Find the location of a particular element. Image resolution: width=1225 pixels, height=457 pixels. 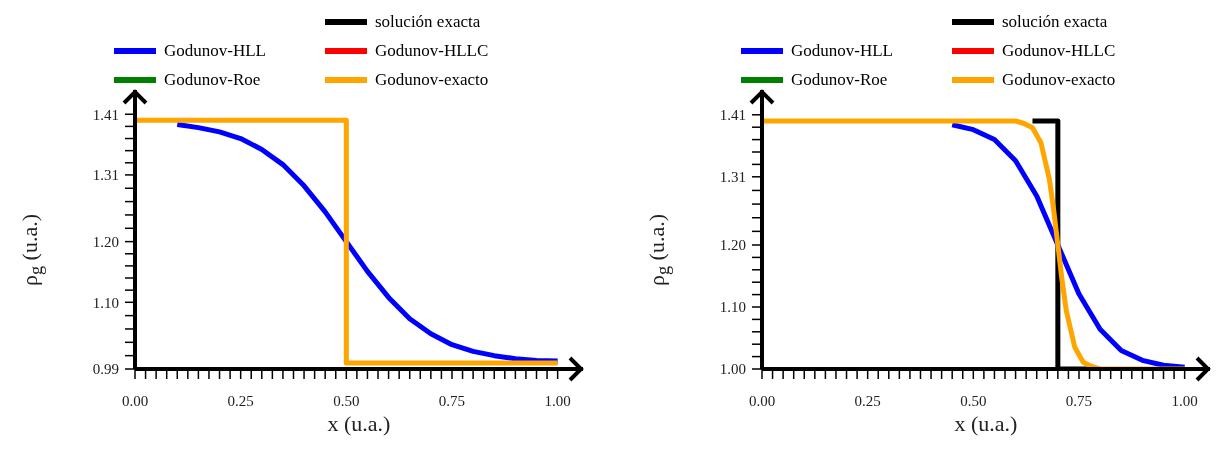

y-tick-label: 1.00 is located at coordinates (732, 369).